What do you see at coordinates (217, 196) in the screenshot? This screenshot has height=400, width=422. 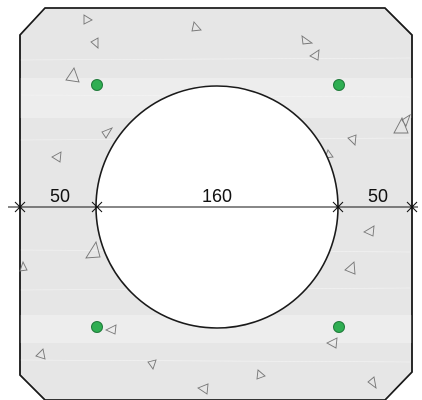 I see `dimension-center-label: 160` at bounding box center [217, 196].